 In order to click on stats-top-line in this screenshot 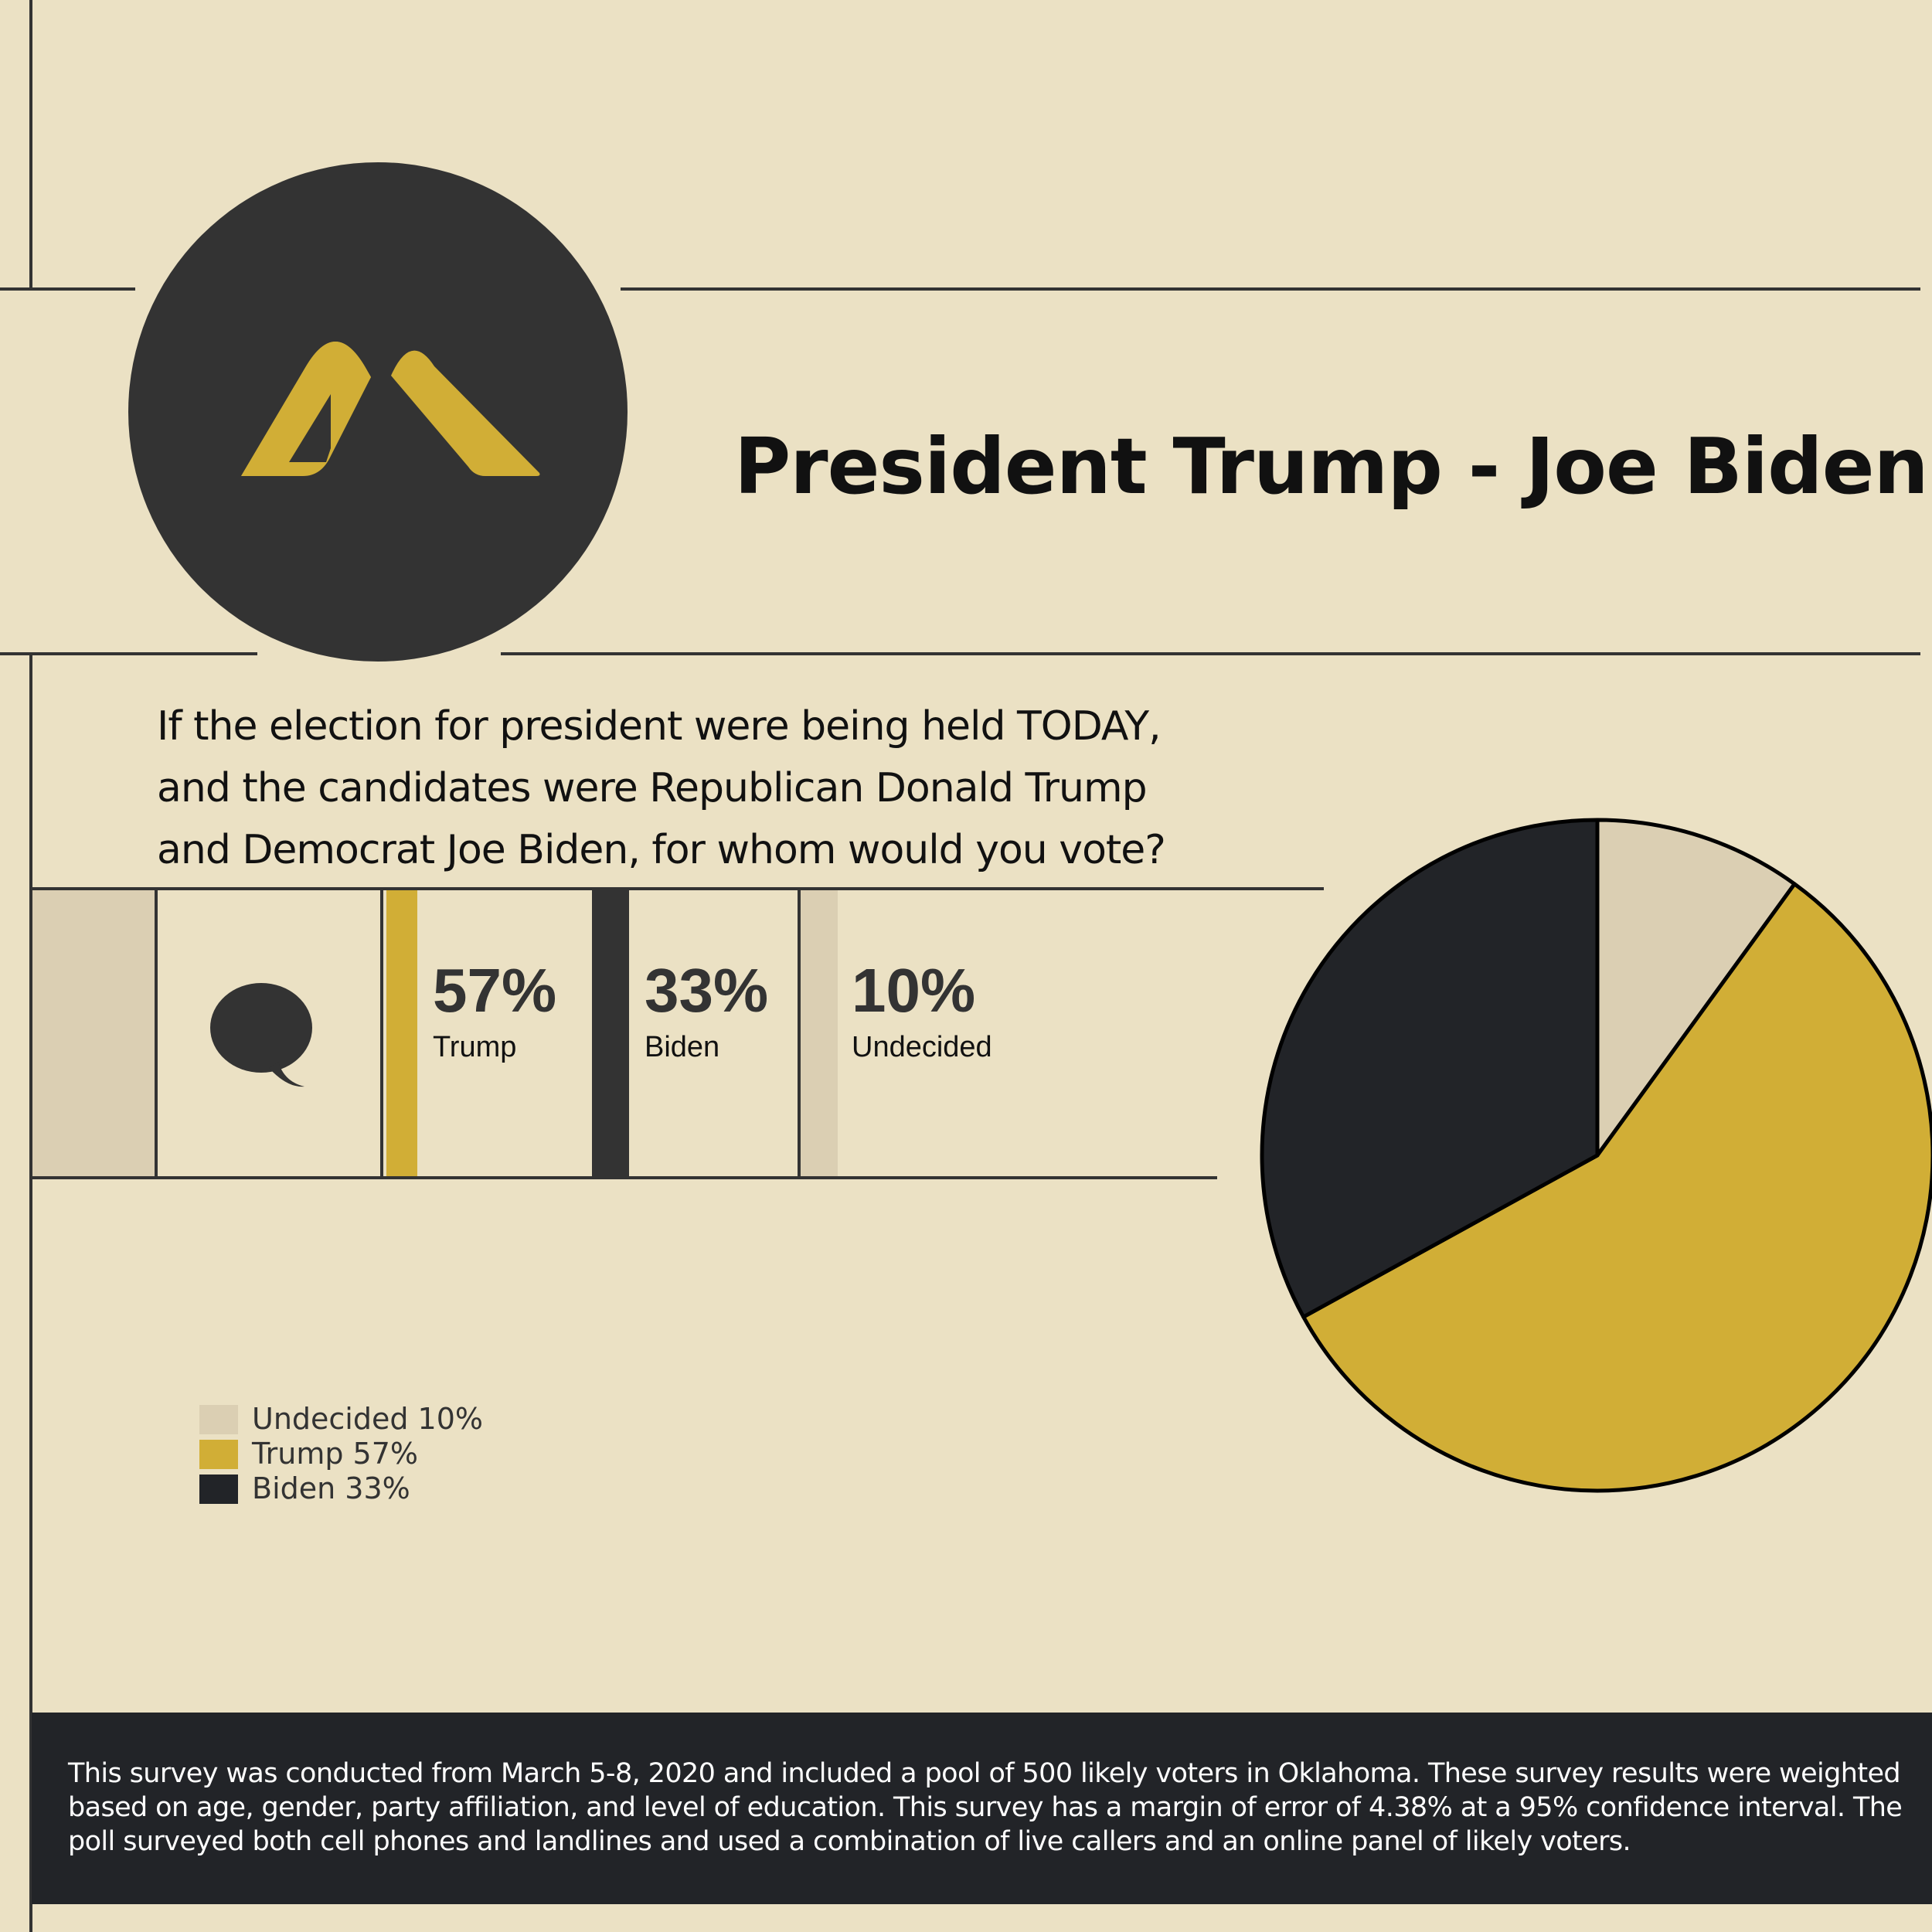, I will do `click(678, 889)`.